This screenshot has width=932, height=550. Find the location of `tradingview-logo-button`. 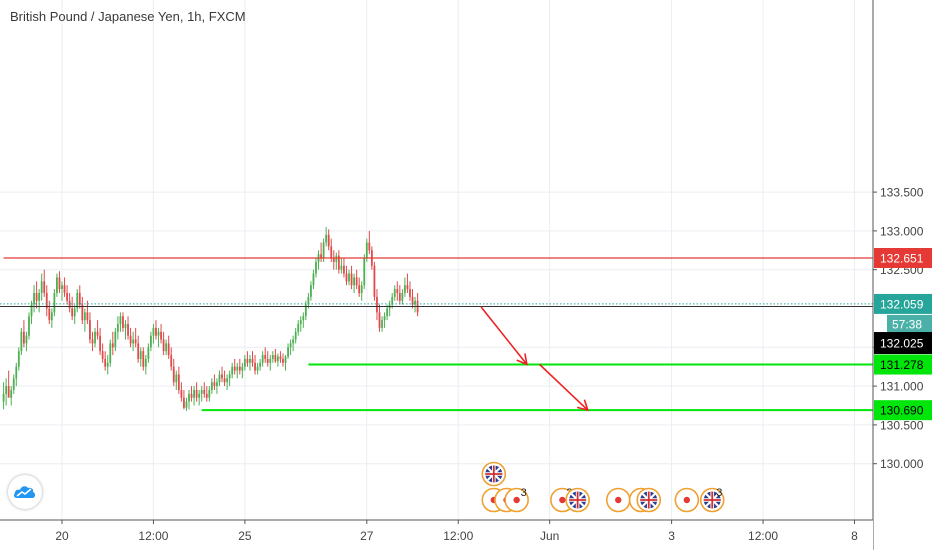

tradingview-logo-button is located at coordinates (25, 492).